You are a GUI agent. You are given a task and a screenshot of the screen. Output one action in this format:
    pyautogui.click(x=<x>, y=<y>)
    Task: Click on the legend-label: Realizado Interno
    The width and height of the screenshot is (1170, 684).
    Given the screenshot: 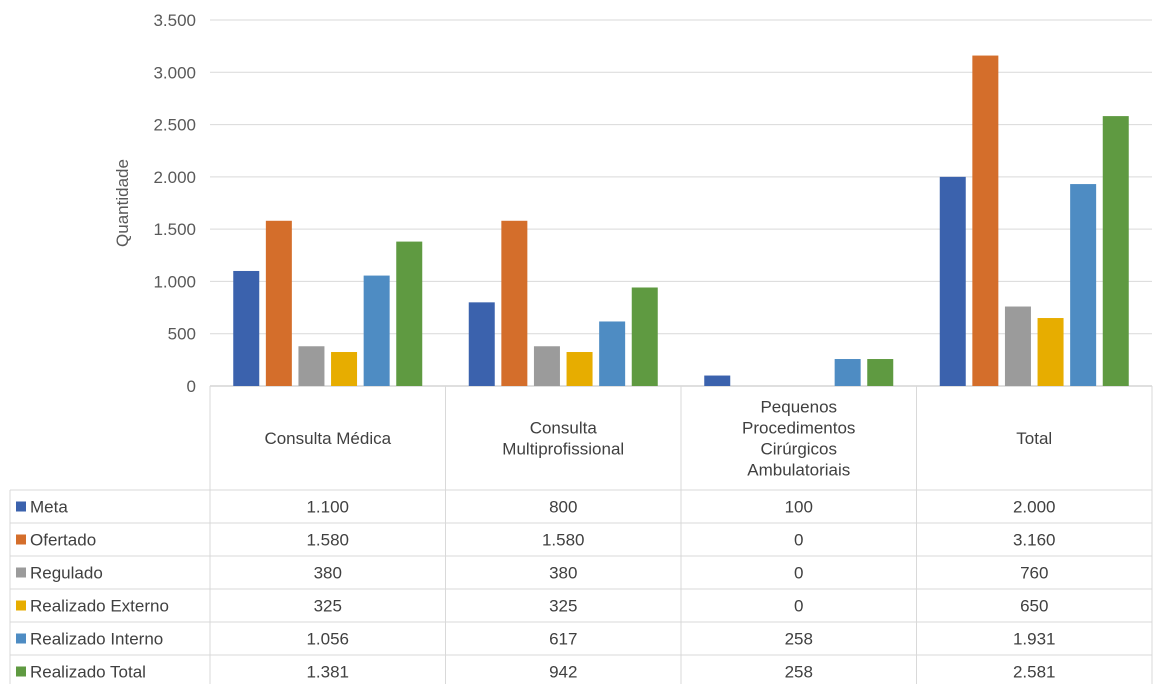 What is the action you would take?
    pyautogui.click(x=96, y=639)
    